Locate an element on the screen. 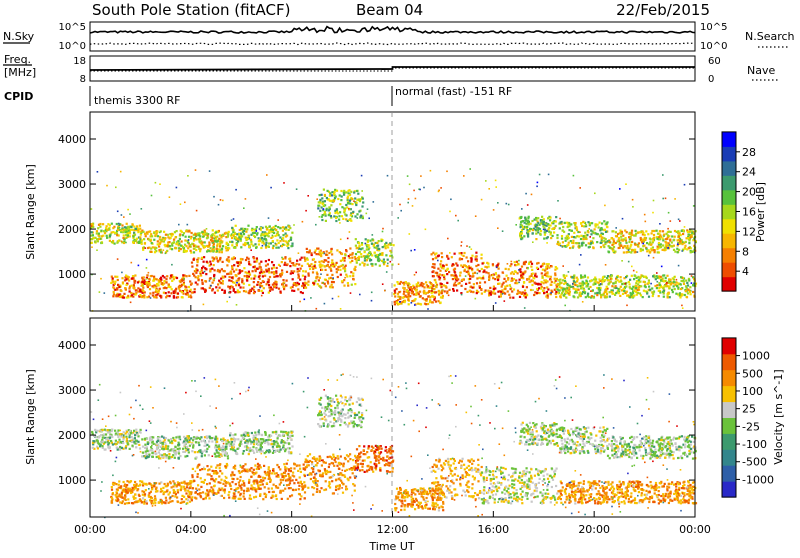 This screenshot has width=800, height=558. freq-tick-high: 18 is located at coordinates (79, 61).